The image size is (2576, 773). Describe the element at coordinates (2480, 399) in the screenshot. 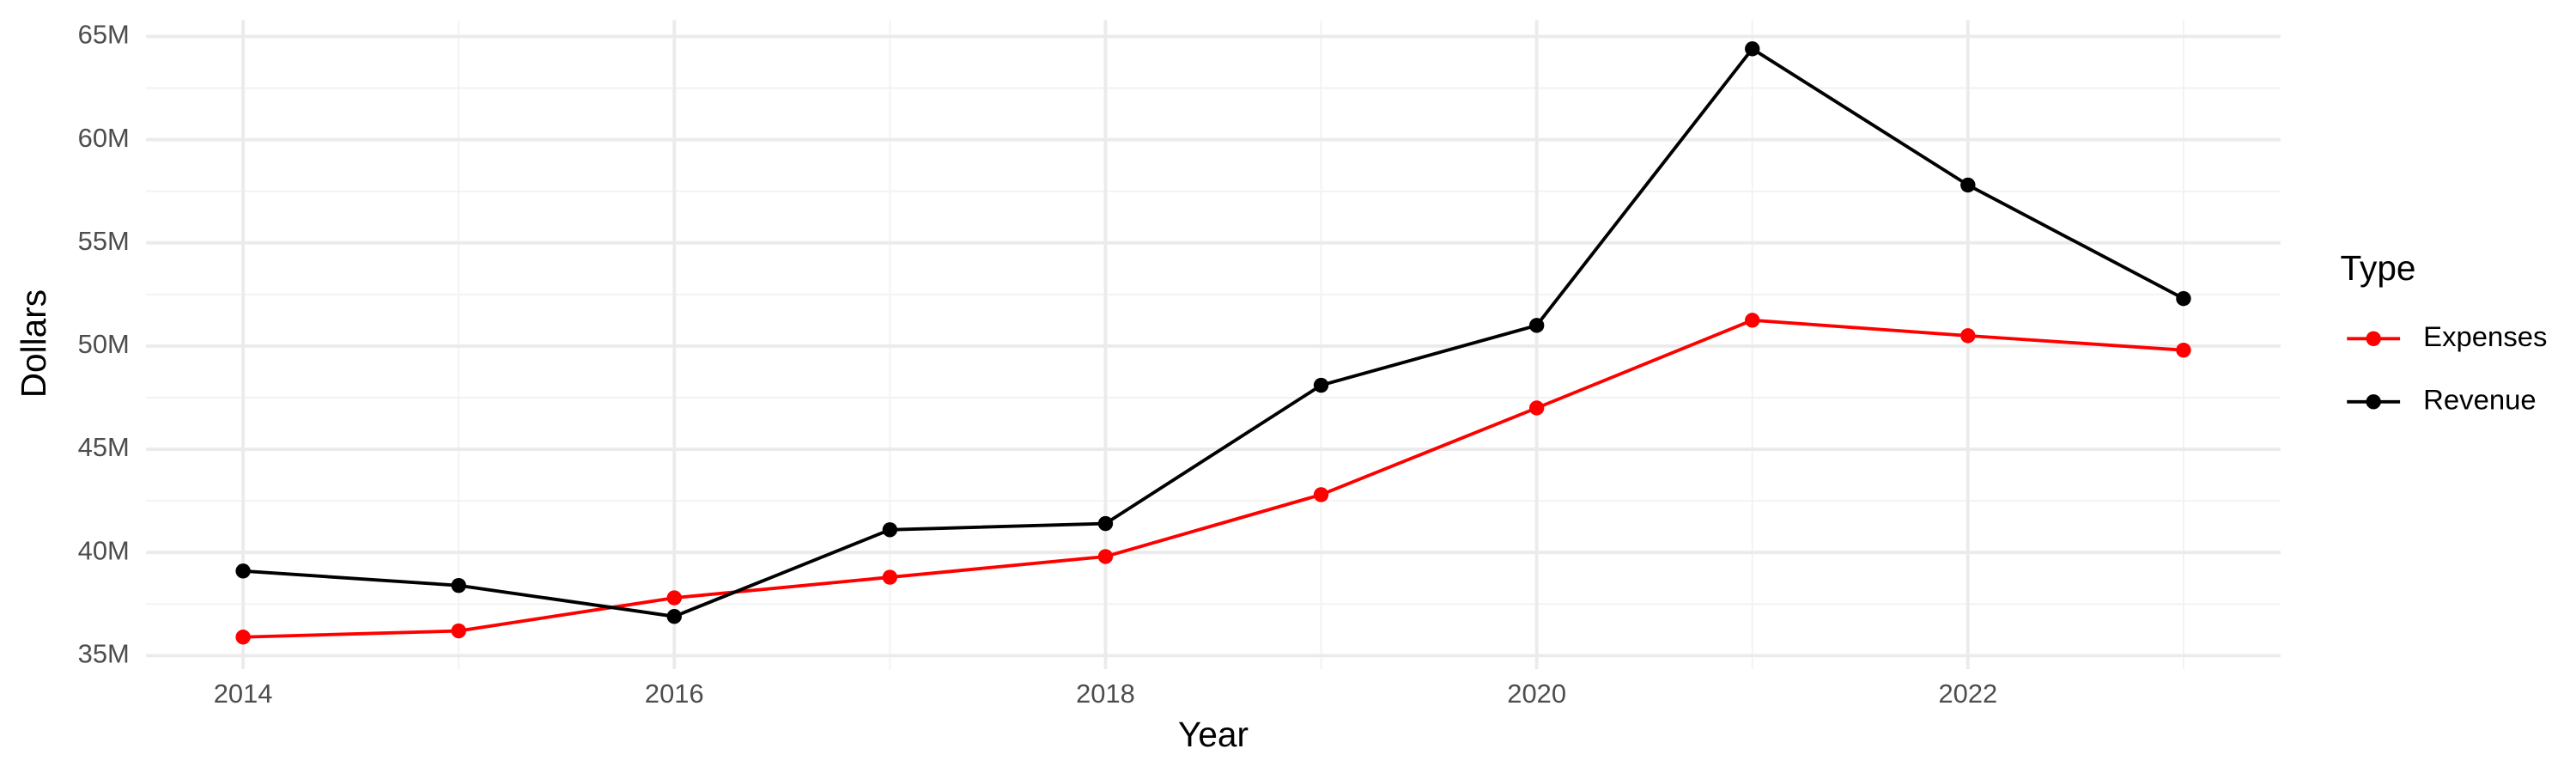

I see `legend-label: Revenue` at that location.